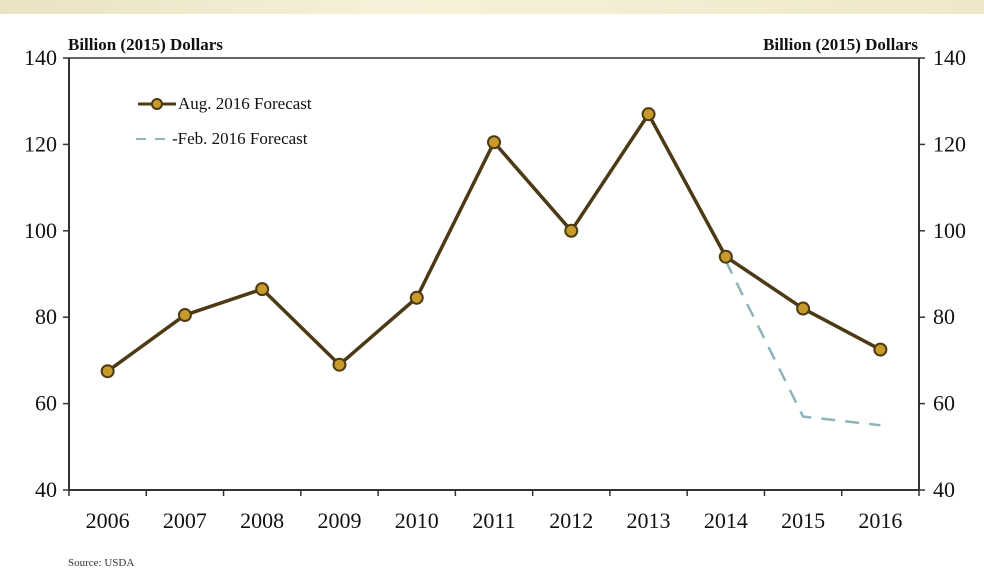  Describe the element at coordinates (949, 57) in the screenshot. I see `right-tick-label: 140` at that location.